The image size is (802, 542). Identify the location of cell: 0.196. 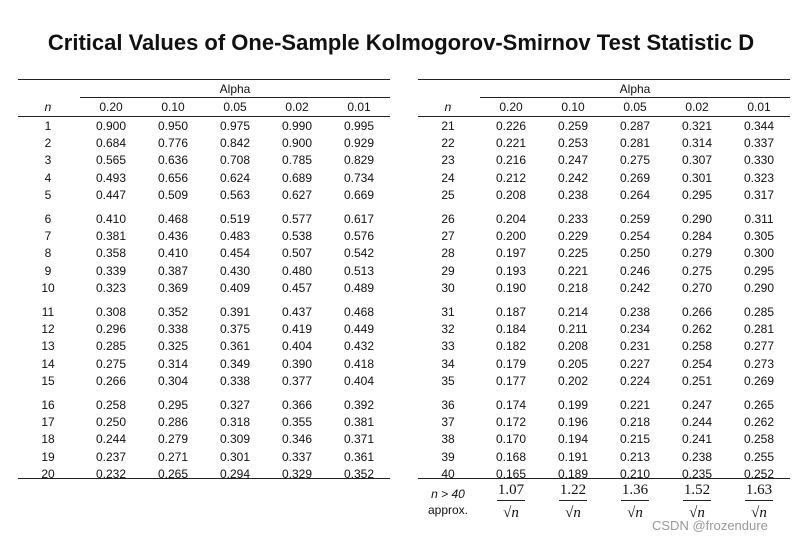
(573, 422).